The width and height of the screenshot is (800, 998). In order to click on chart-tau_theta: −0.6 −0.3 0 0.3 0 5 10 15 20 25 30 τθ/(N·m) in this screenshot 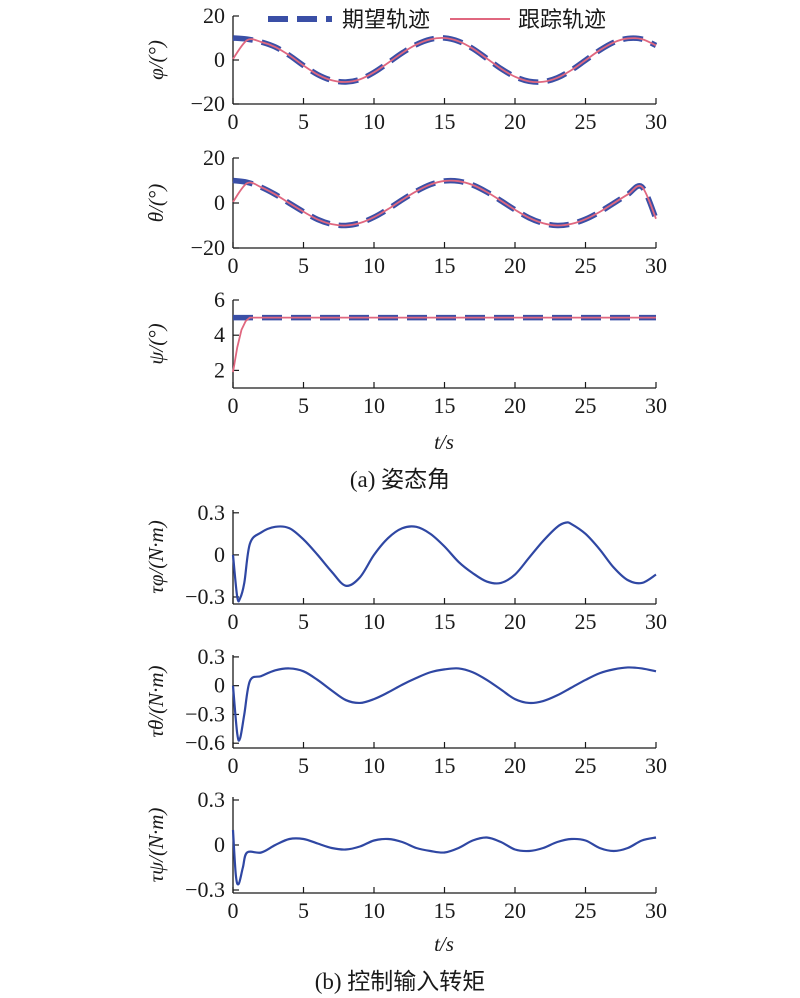, I will do `click(405, 711)`.